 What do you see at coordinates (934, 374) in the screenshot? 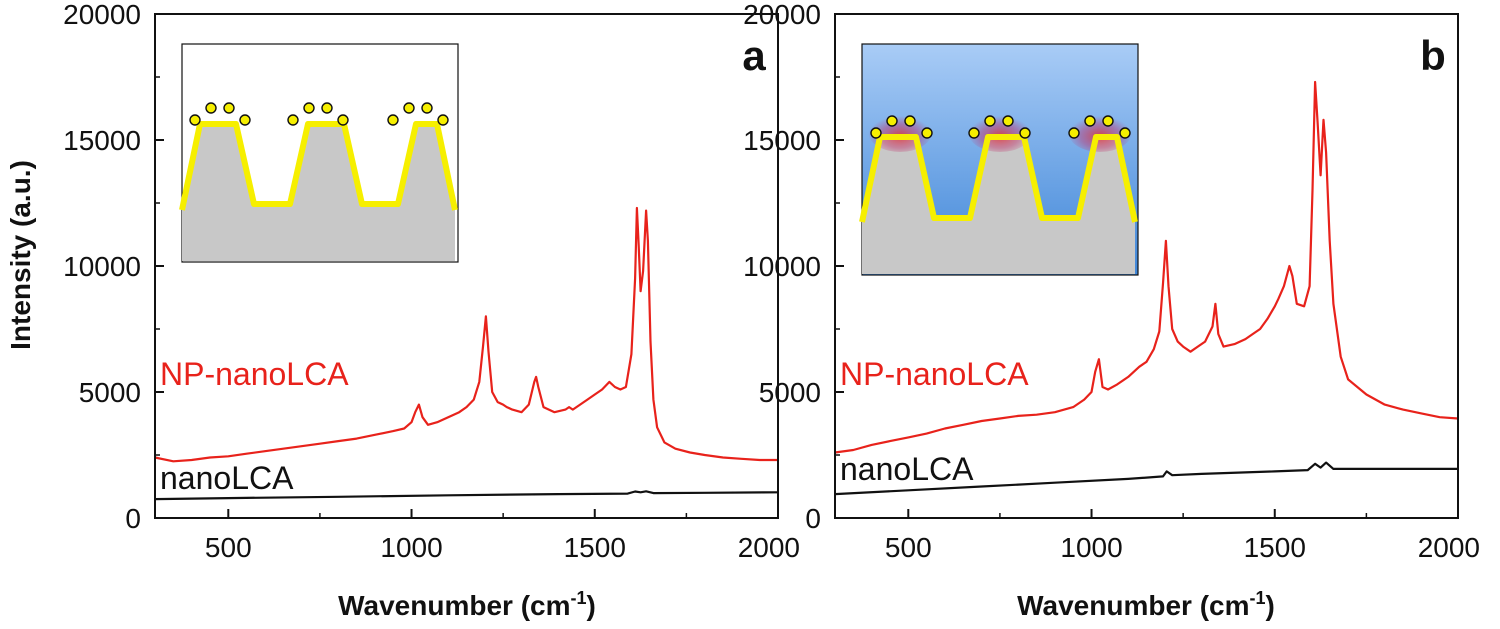
I see `panel-b-label-np: NP-nanoLCA` at bounding box center [934, 374].